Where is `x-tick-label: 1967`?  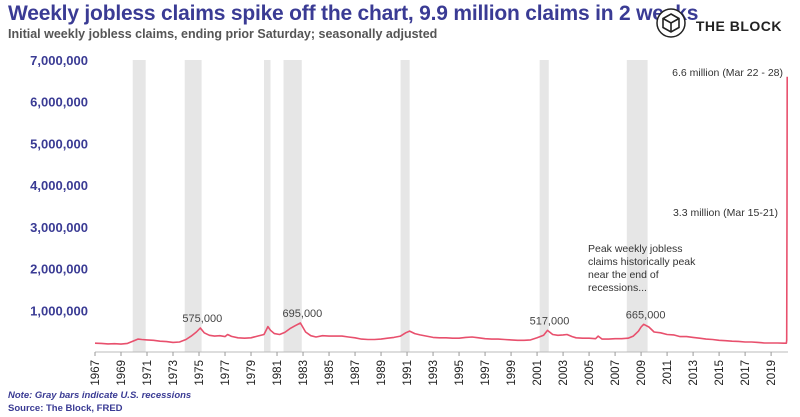
x-tick-label: 1967 is located at coordinates (96, 373).